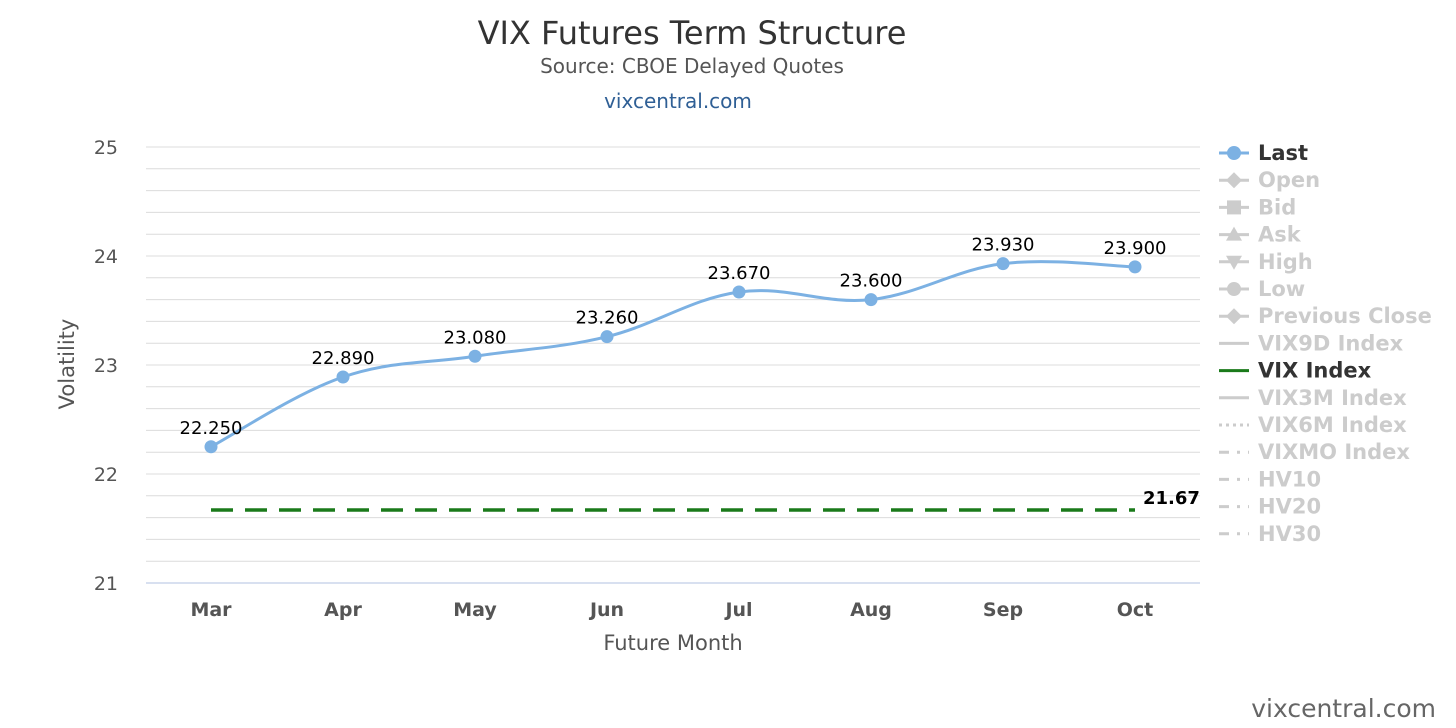 The image size is (1456, 728). I want to click on last-data-label: 23.900, so click(1135, 248).